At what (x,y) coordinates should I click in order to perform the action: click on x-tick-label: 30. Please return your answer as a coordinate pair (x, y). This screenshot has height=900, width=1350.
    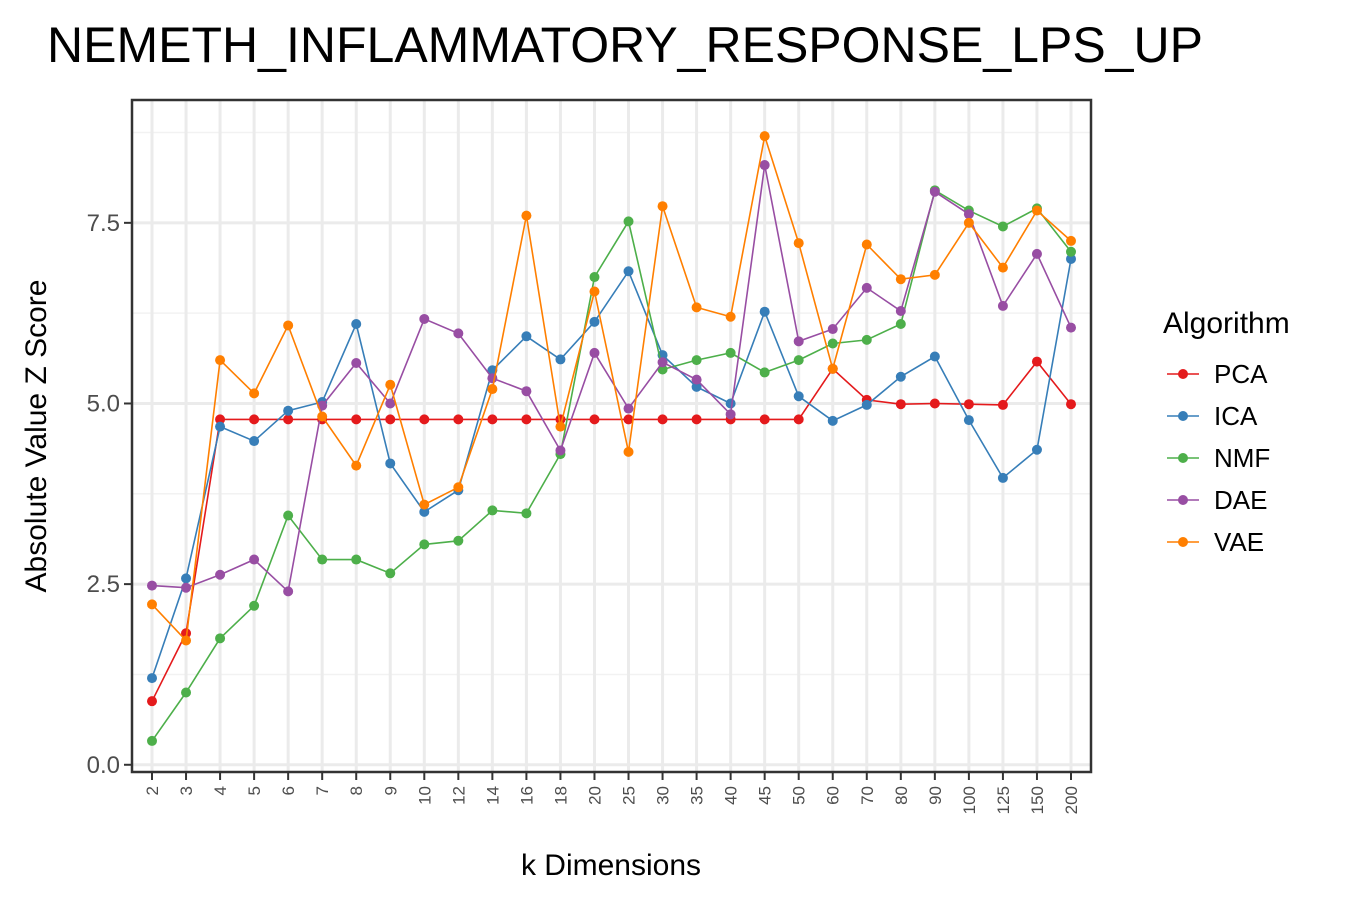
    Looking at the image, I should click on (663, 795).